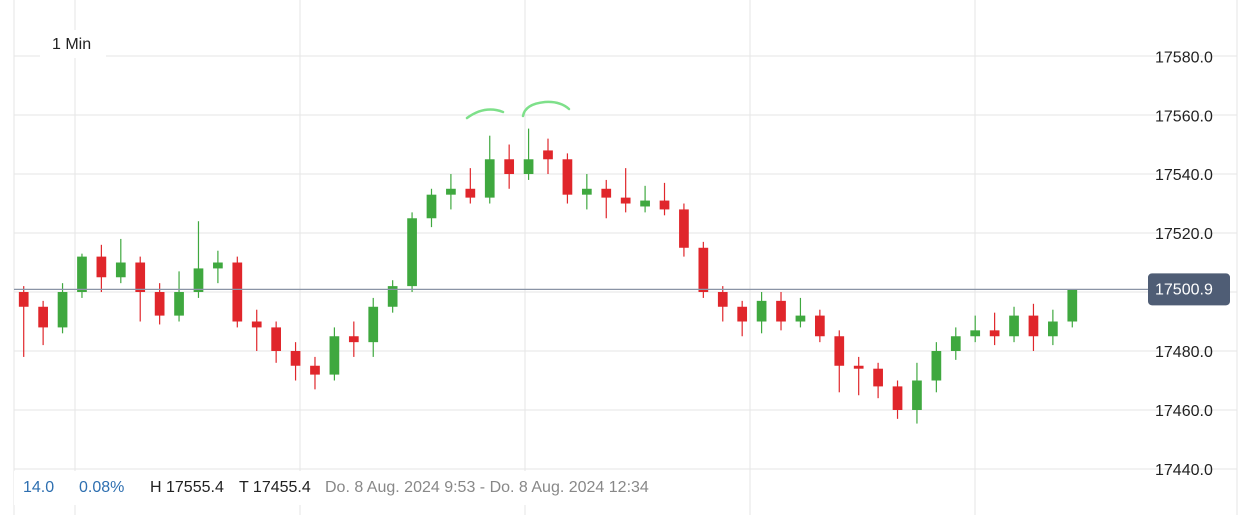 This screenshot has width=1251, height=520. What do you see at coordinates (1184, 470) in the screenshot?
I see `y-tick-label: 17440.0` at bounding box center [1184, 470].